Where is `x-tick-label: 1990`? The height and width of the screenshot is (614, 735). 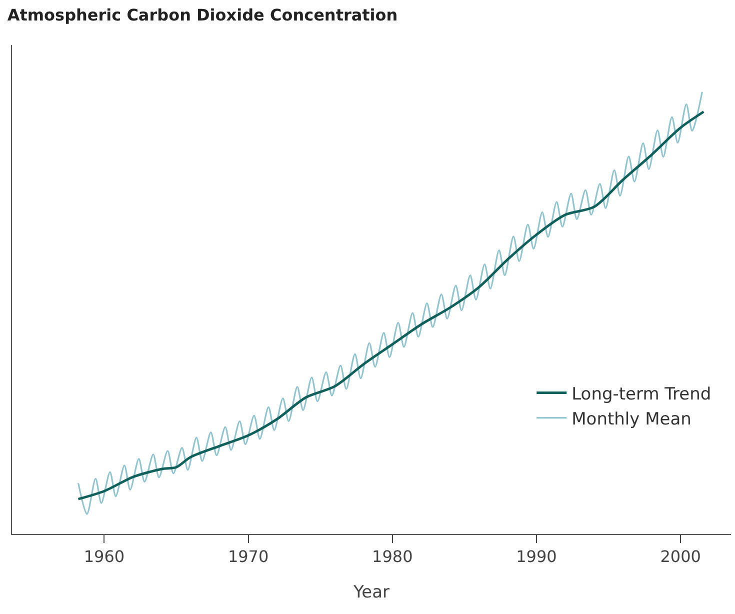
x-tick-label: 1990 is located at coordinates (536, 556).